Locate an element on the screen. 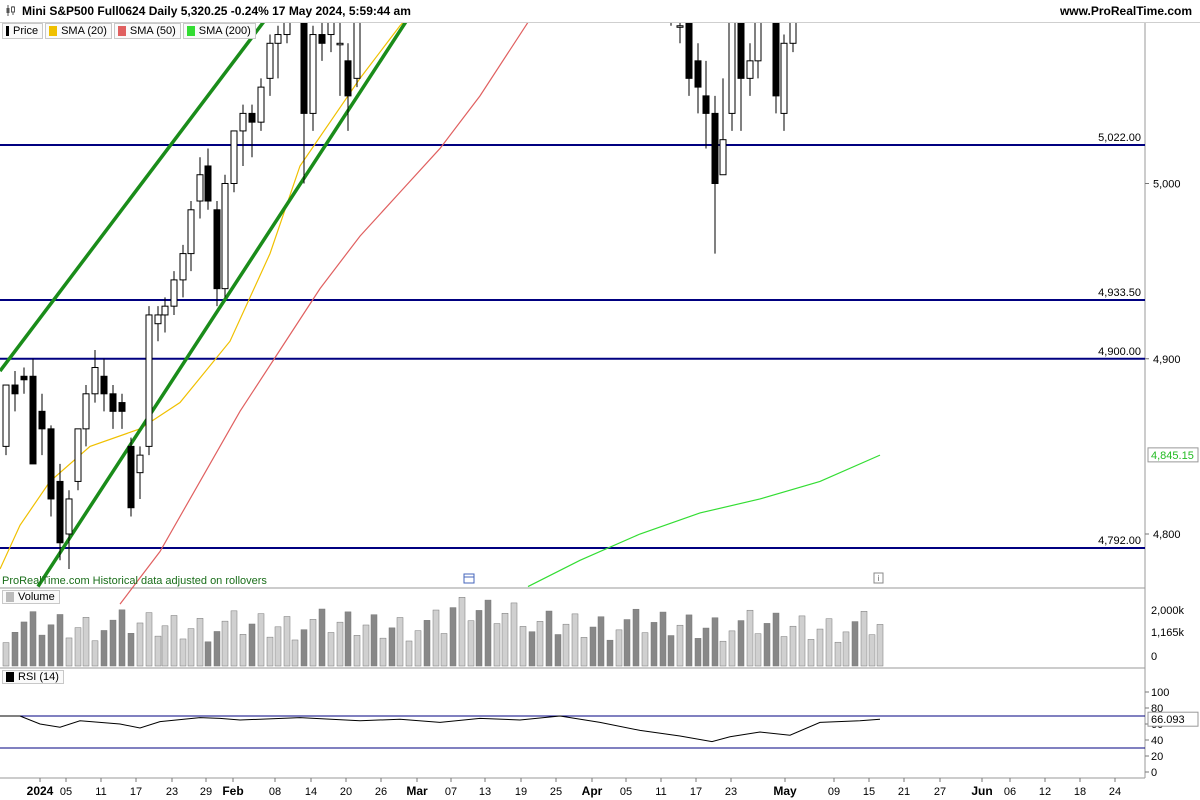  date-tick-label: 19 is located at coordinates (521, 792).